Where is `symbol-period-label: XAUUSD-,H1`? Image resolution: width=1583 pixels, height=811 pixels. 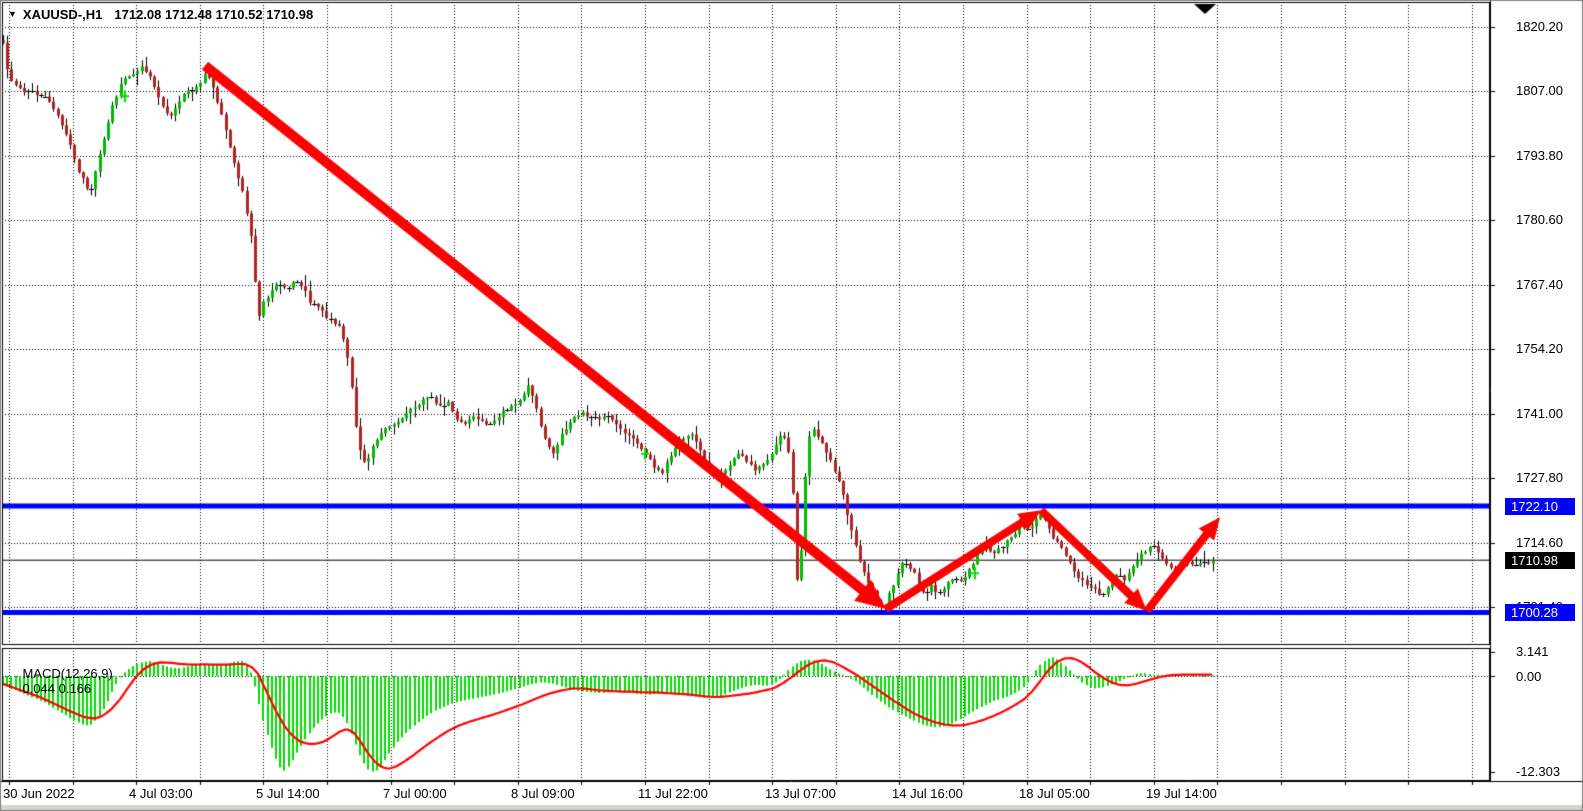 symbol-period-label: XAUUSD-,H1 is located at coordinates (62, 14).